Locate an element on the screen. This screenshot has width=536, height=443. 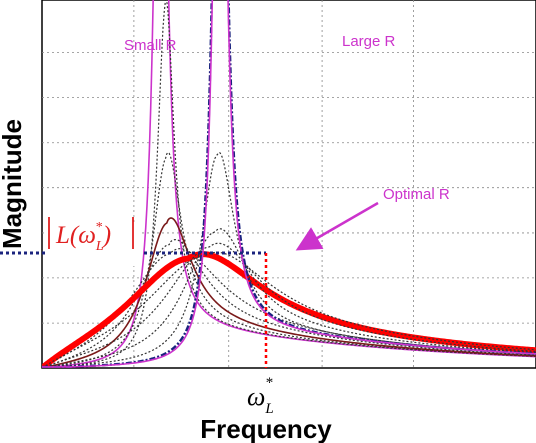
svg-text: ωL* is located at coordinates (260, 396).